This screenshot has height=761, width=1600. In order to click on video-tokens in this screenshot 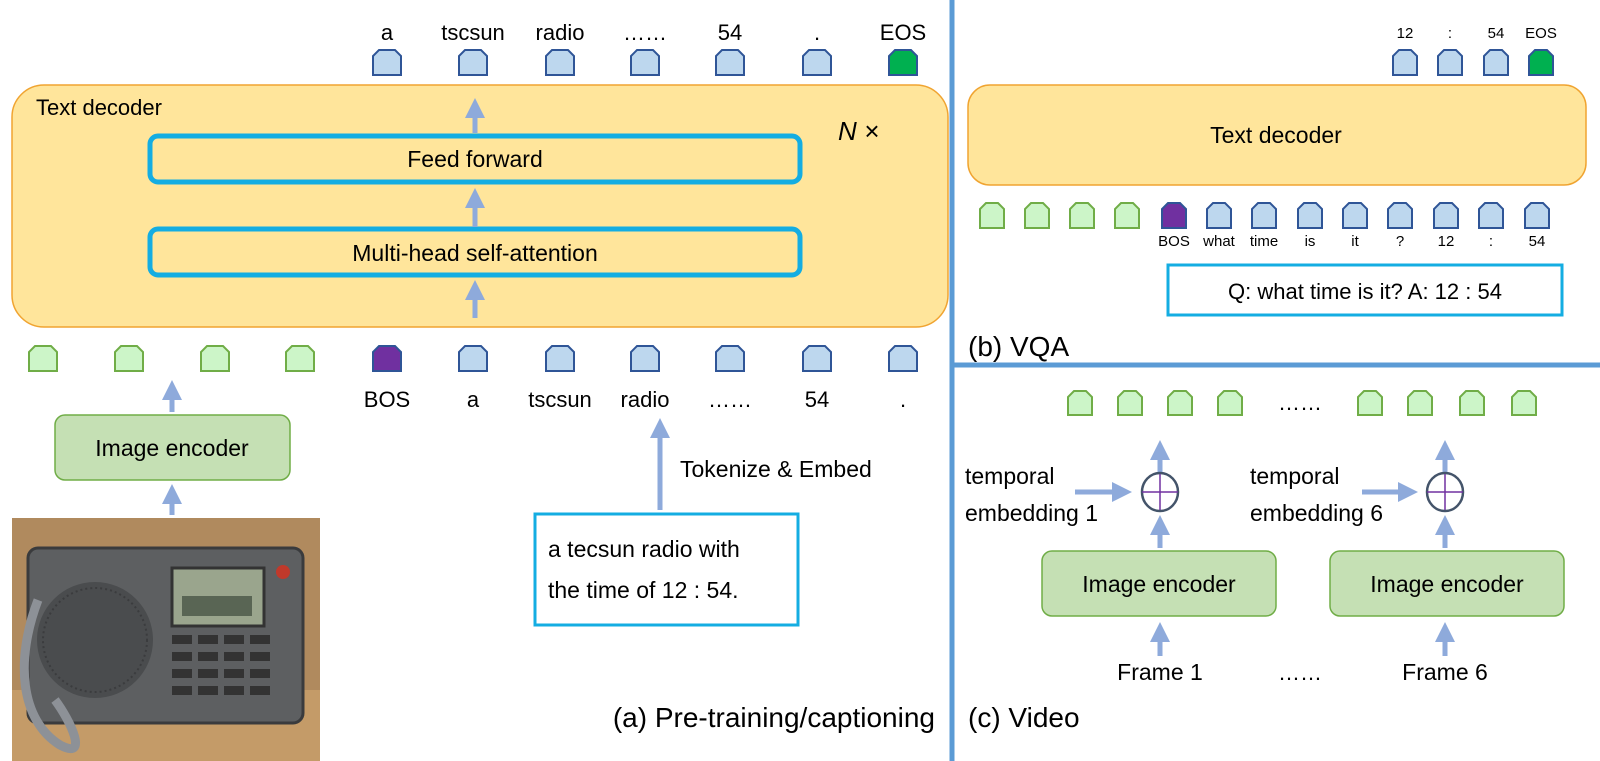, I will do `click(1302, 403)`.